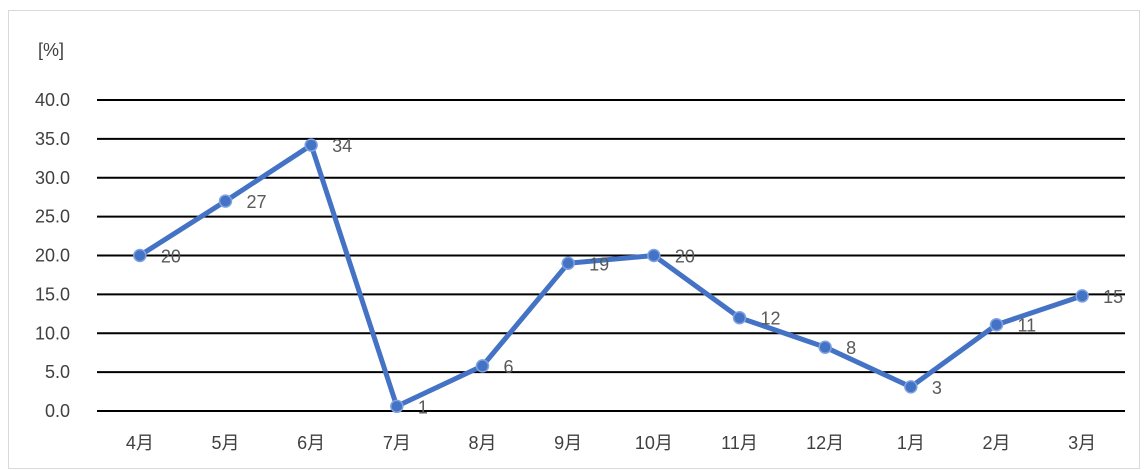 The width and height of the screenshot is (1147, 470). What do you see at coordinates (52, 100) in the screenshot?
I see `y-tick-label: 40.0` at bounding box center [52, 100].